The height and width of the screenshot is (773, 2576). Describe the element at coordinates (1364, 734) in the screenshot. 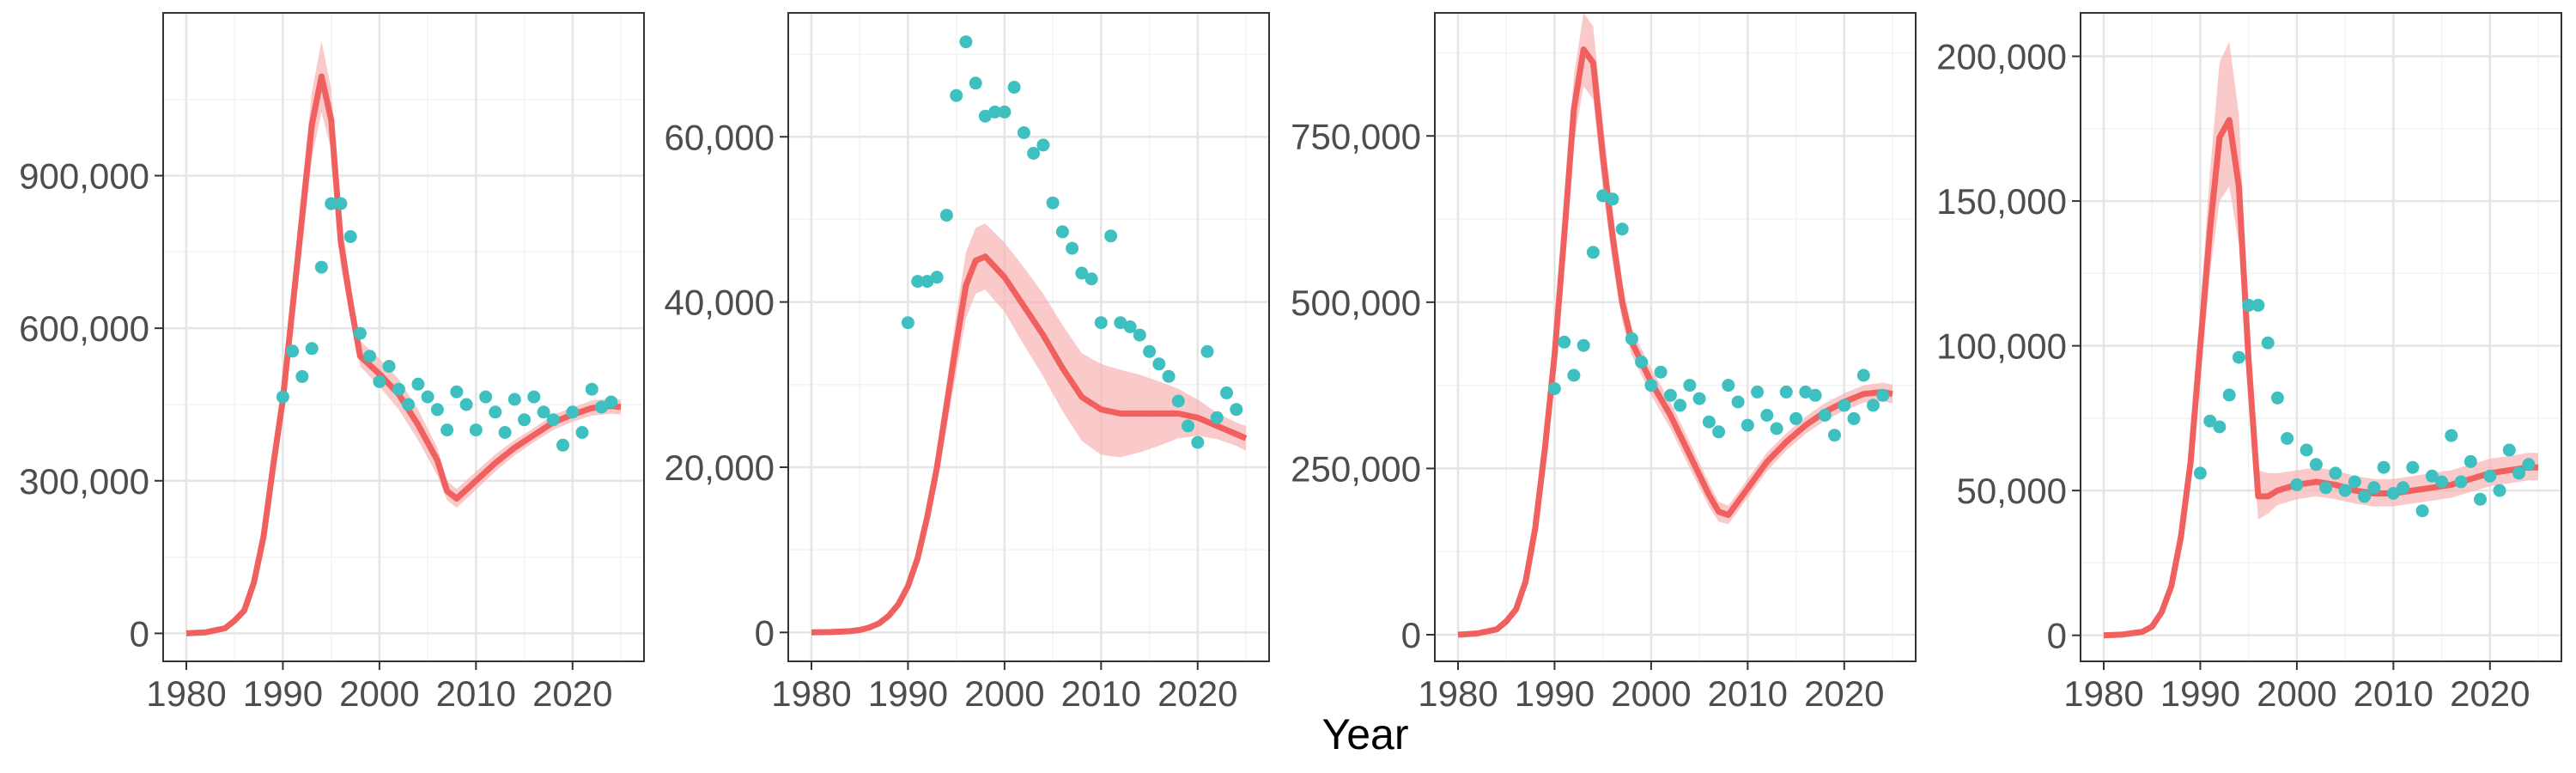

I see `x-axis-title: Year` at that location.